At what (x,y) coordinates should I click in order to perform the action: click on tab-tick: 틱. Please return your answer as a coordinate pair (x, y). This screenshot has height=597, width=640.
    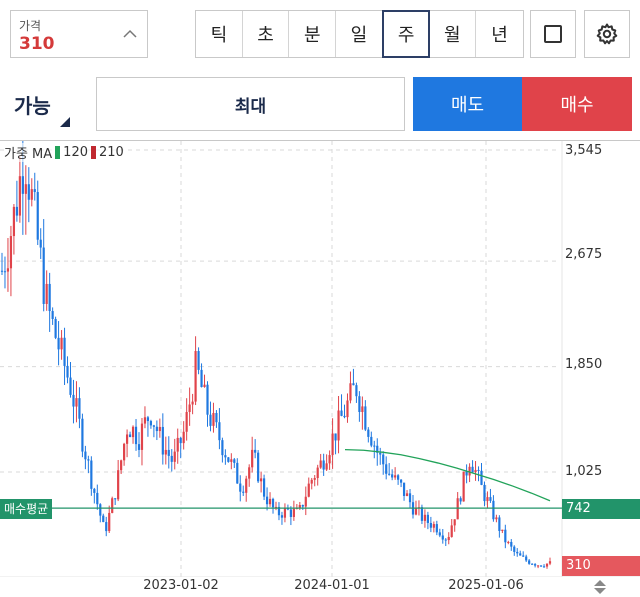
    Looking at the image, I should click on (219, 34).